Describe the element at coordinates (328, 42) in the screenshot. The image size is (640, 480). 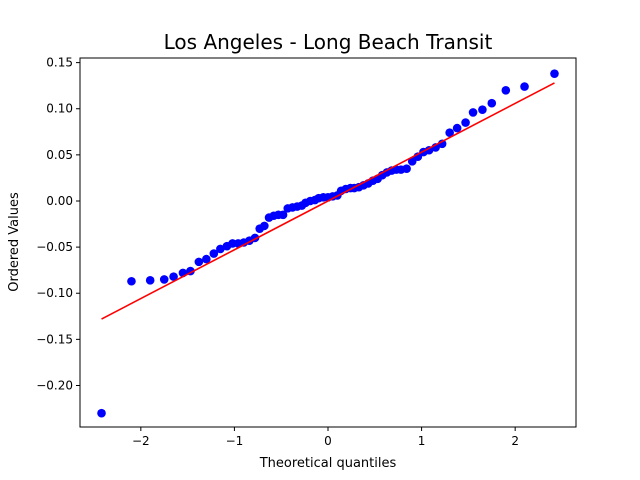
I see `chart-title: Los Angeles - Long Beach Transit` at that location.